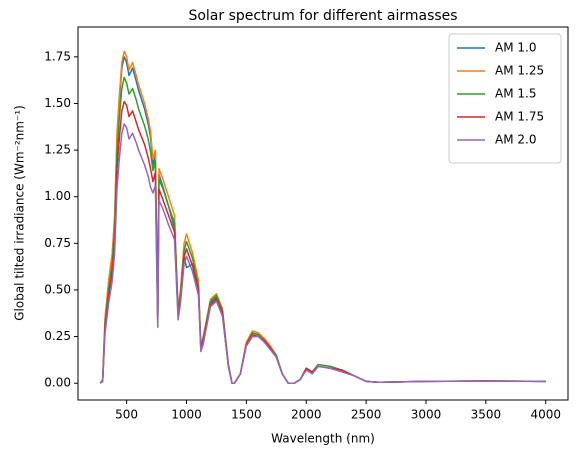 The image size is (581, 459). What do you see at coordinates (486, 415) in the screenshot?
I see `x-tick-label: 3500` at bounding box center [486, 415].